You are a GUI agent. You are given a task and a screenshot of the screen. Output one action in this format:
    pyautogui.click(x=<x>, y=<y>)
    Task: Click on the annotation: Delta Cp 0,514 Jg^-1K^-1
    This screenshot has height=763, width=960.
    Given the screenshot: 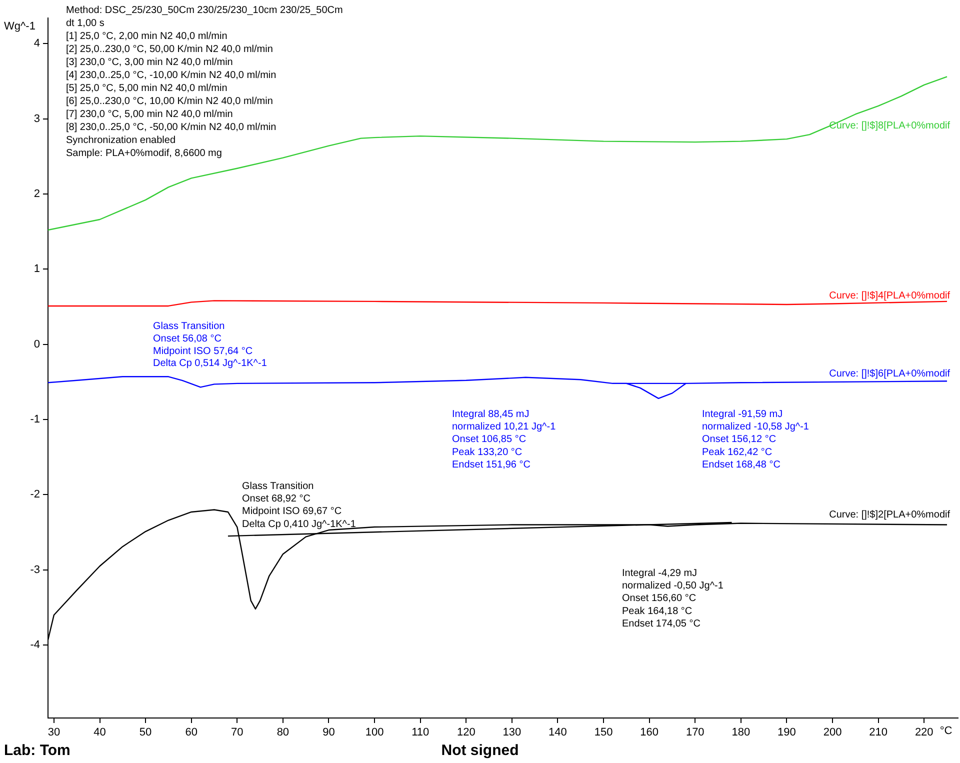 What is the action you would take?
    pyautogui.click(x=210, y=364)
    